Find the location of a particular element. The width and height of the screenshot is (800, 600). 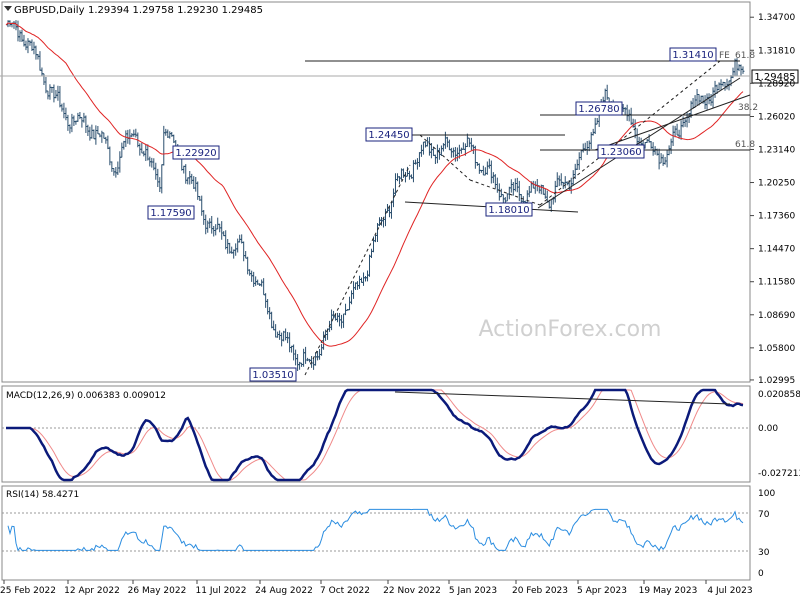

symbol-label: GBPUSD,Daily is located at coordinates (49, 10).